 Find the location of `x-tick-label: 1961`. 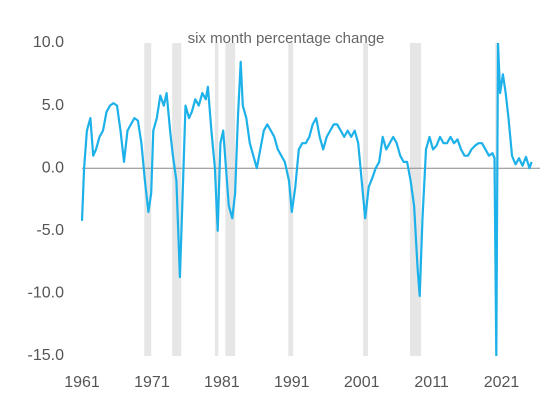

x-tick-label: 1961 is located at coordinates (82, 382).